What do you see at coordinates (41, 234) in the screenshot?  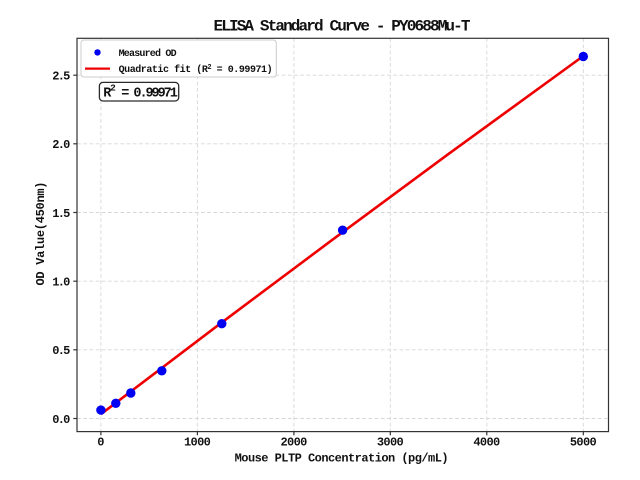 I see `svg-text: OD Value(450nm)` at bounding box center [41, 234].